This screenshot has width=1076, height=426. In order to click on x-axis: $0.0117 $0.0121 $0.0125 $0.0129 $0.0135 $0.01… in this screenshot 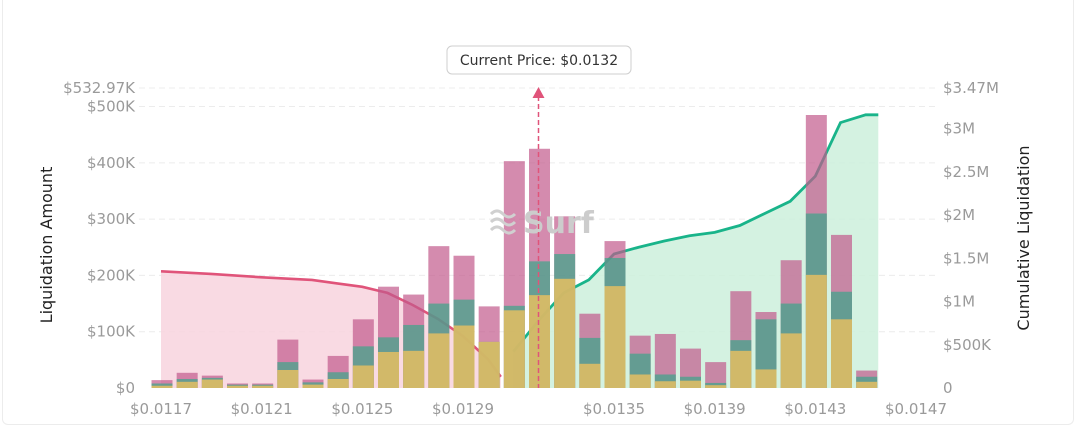, I will do `click(538, 409)`.